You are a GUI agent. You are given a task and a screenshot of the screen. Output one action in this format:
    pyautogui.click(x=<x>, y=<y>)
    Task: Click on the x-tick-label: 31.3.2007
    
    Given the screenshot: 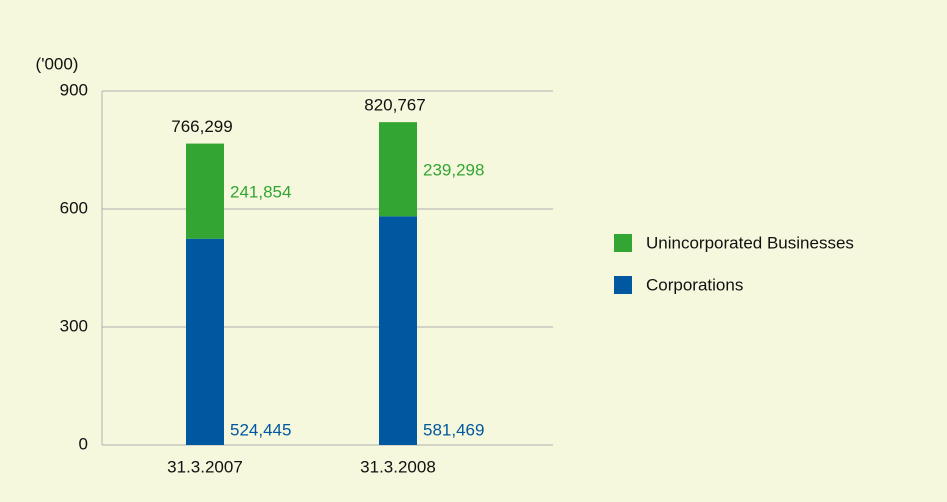 What is the action you would take?
    pyautogui.click(x=205, y=466)
    